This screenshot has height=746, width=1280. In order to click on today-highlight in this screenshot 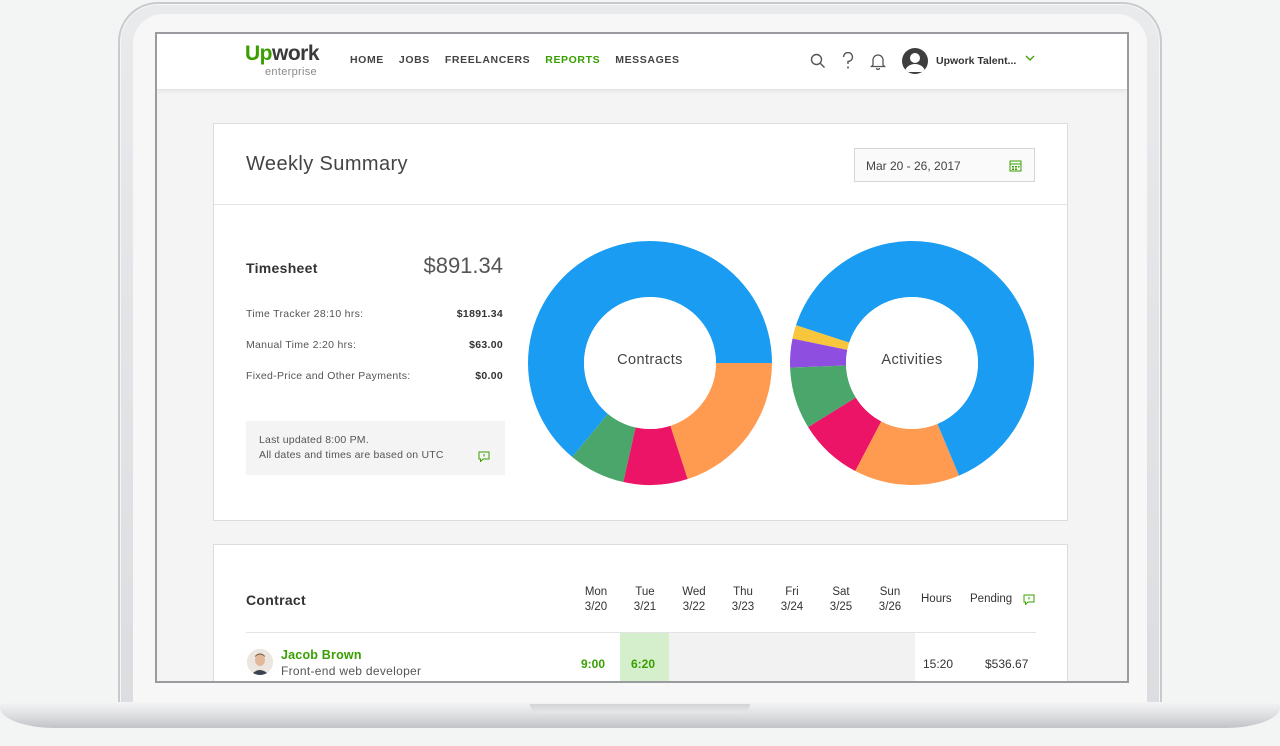, I will do `click(644, 657)`.